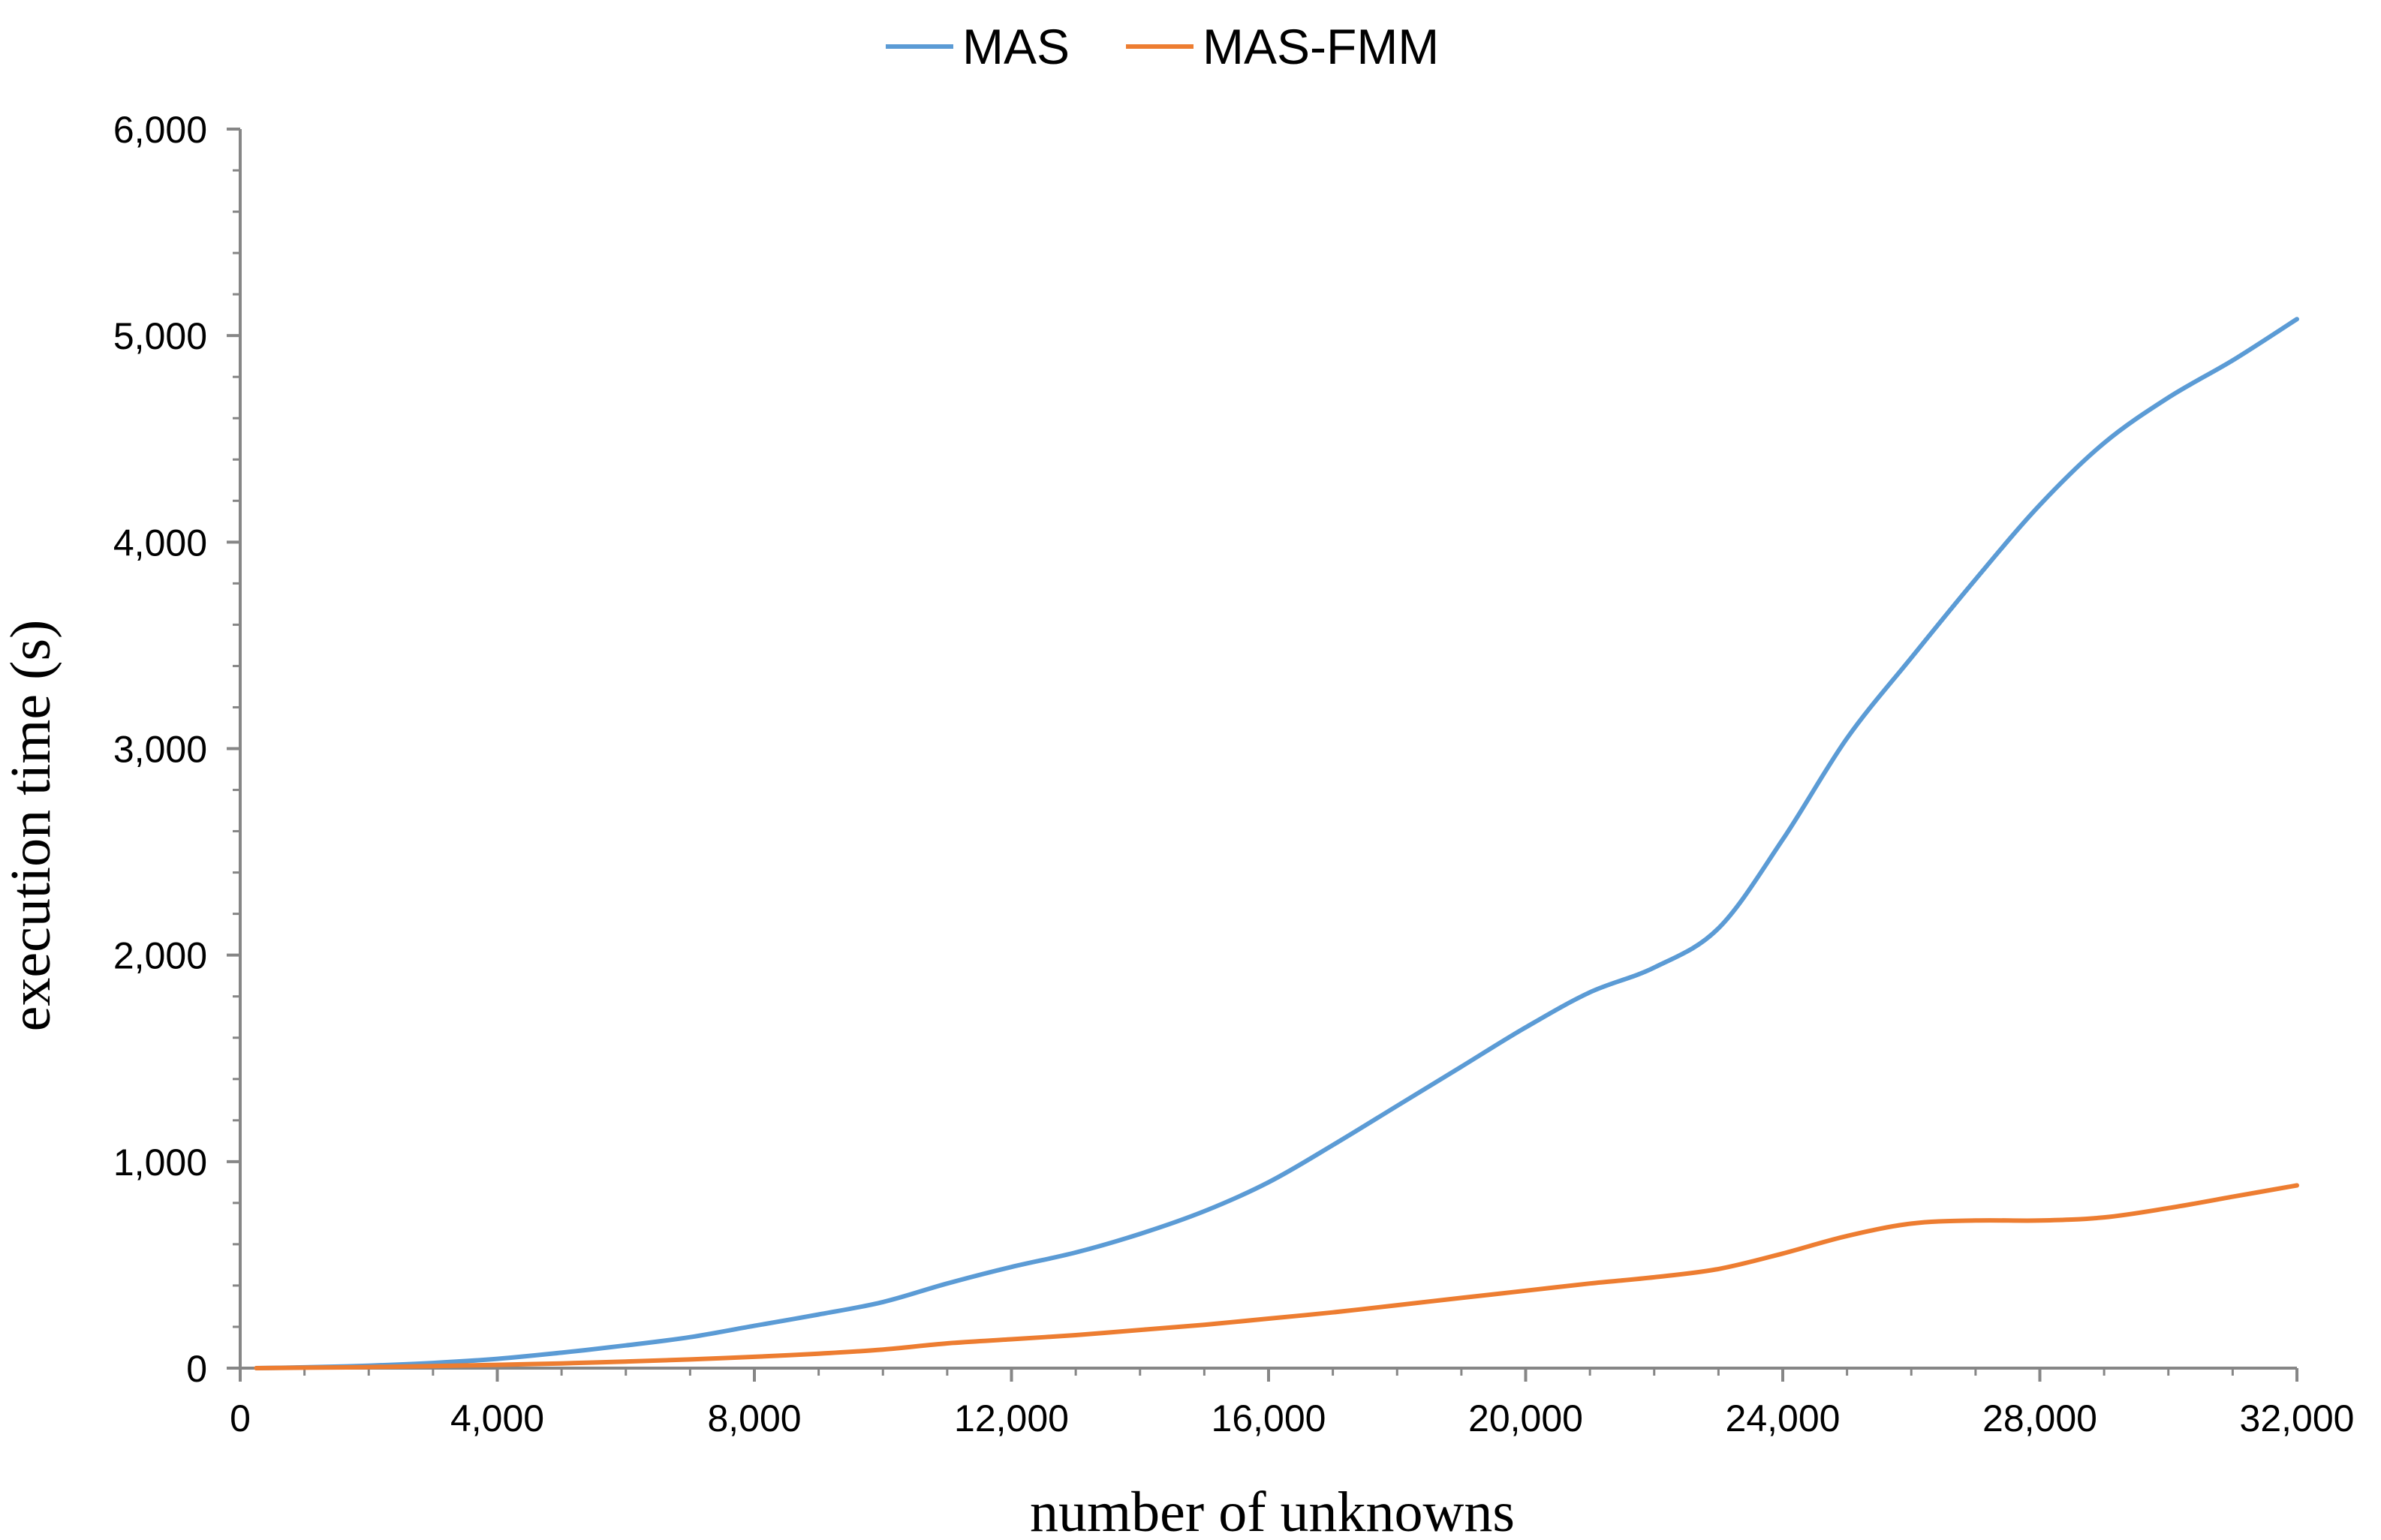 The width and height of the screenshot is (2381, 1540). I want to click on x-tick-label: 28,000, so click(2039, 1418).